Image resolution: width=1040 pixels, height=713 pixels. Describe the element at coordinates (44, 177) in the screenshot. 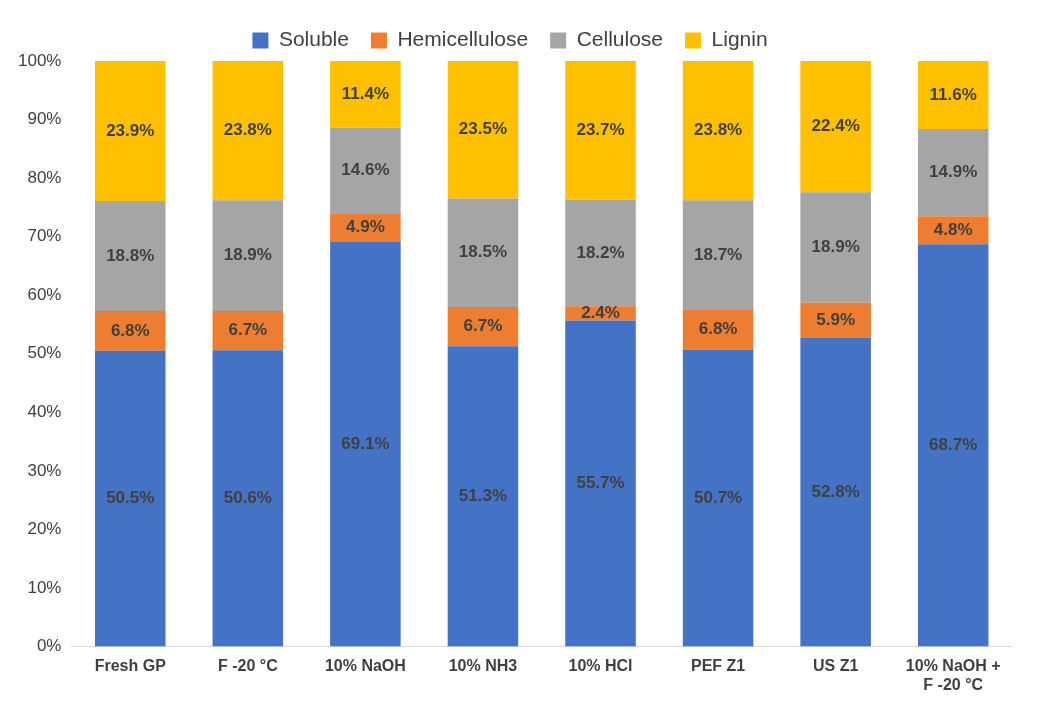

I see `y-tick-label: 80%` at that location.